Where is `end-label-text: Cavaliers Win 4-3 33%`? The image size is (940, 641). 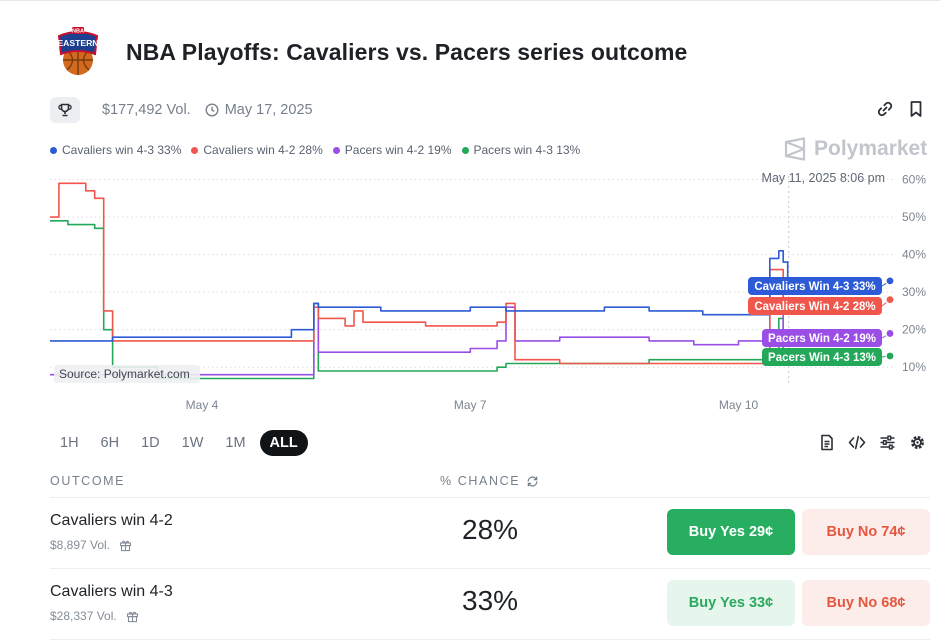 end-label-text: Cavaliers Win 4-3 33% is located at coordinates (814, 287).